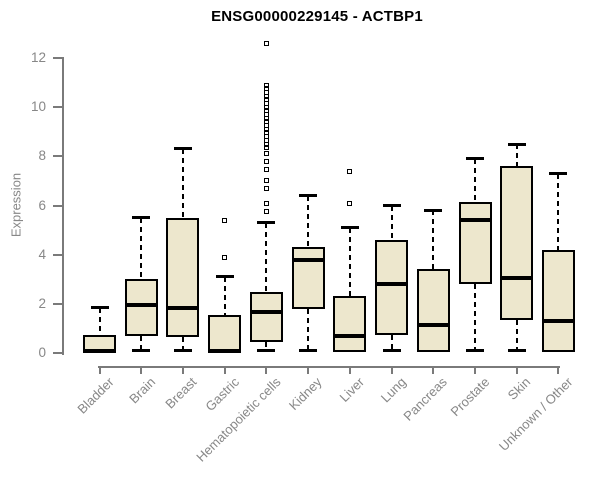  What do you see at coordinates (182, 149) in the screenshot?
I see `whisker-upper-cap-breast` at bounding box center [182, 149].